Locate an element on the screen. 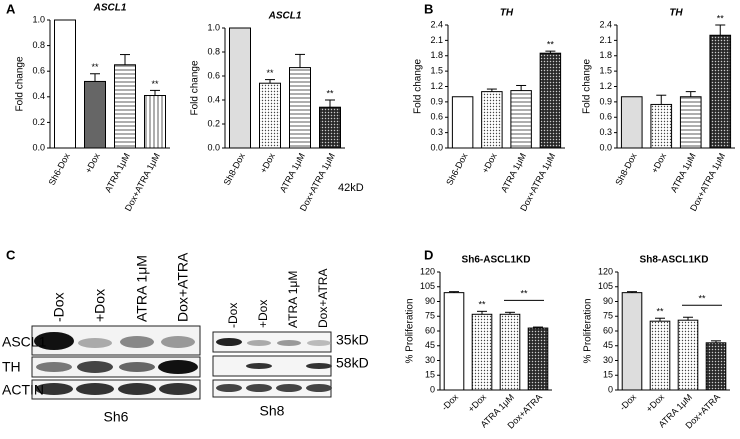 This screenshot has width=740, height=439. x-tick-label: Sh6-Dox is located at coordinates (457, 169).